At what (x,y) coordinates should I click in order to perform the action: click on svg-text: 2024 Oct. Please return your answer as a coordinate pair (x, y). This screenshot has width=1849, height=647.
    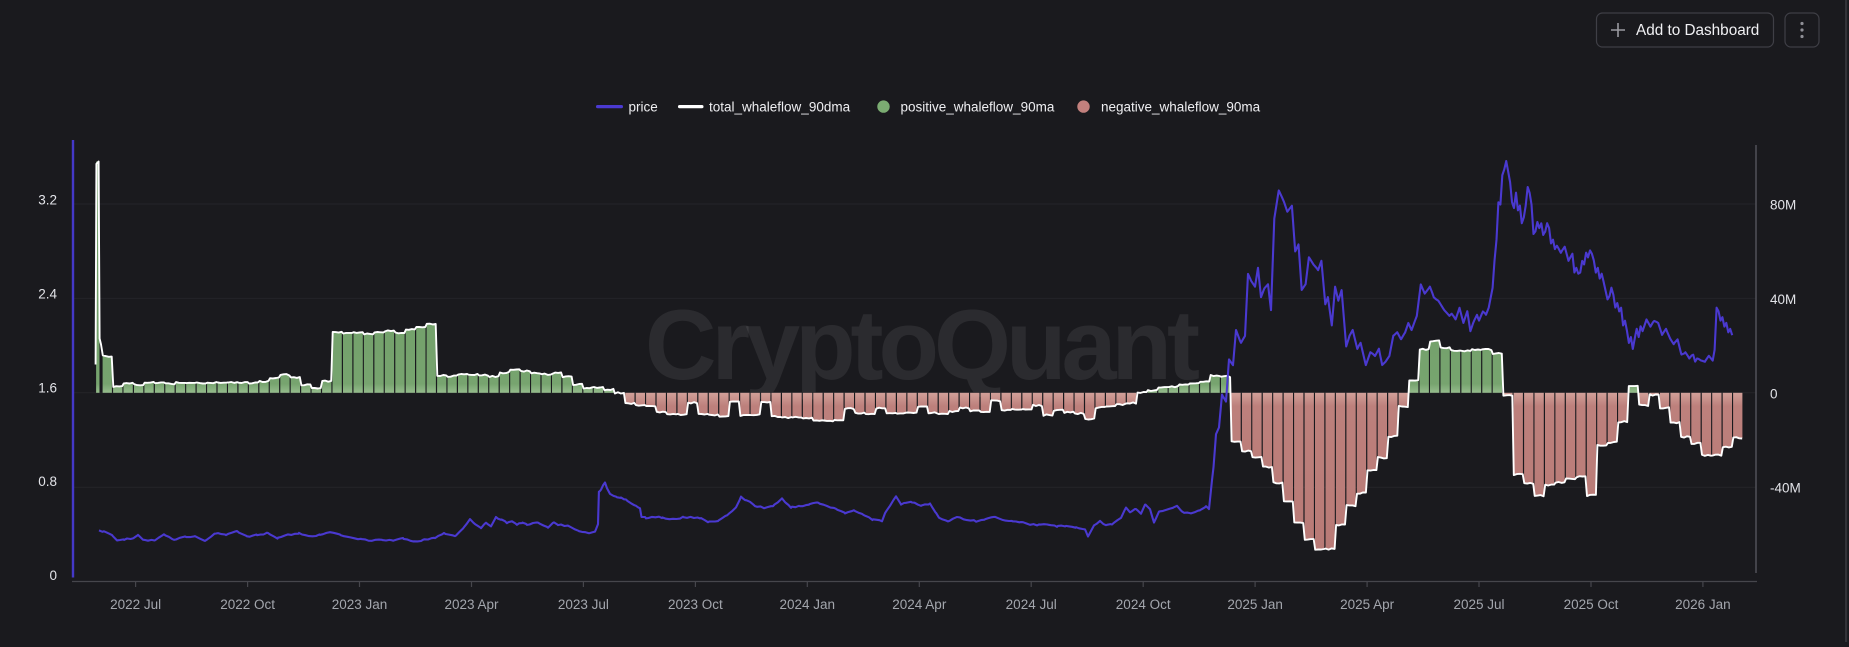
    Looking at the image, I should click on (1143, 604).